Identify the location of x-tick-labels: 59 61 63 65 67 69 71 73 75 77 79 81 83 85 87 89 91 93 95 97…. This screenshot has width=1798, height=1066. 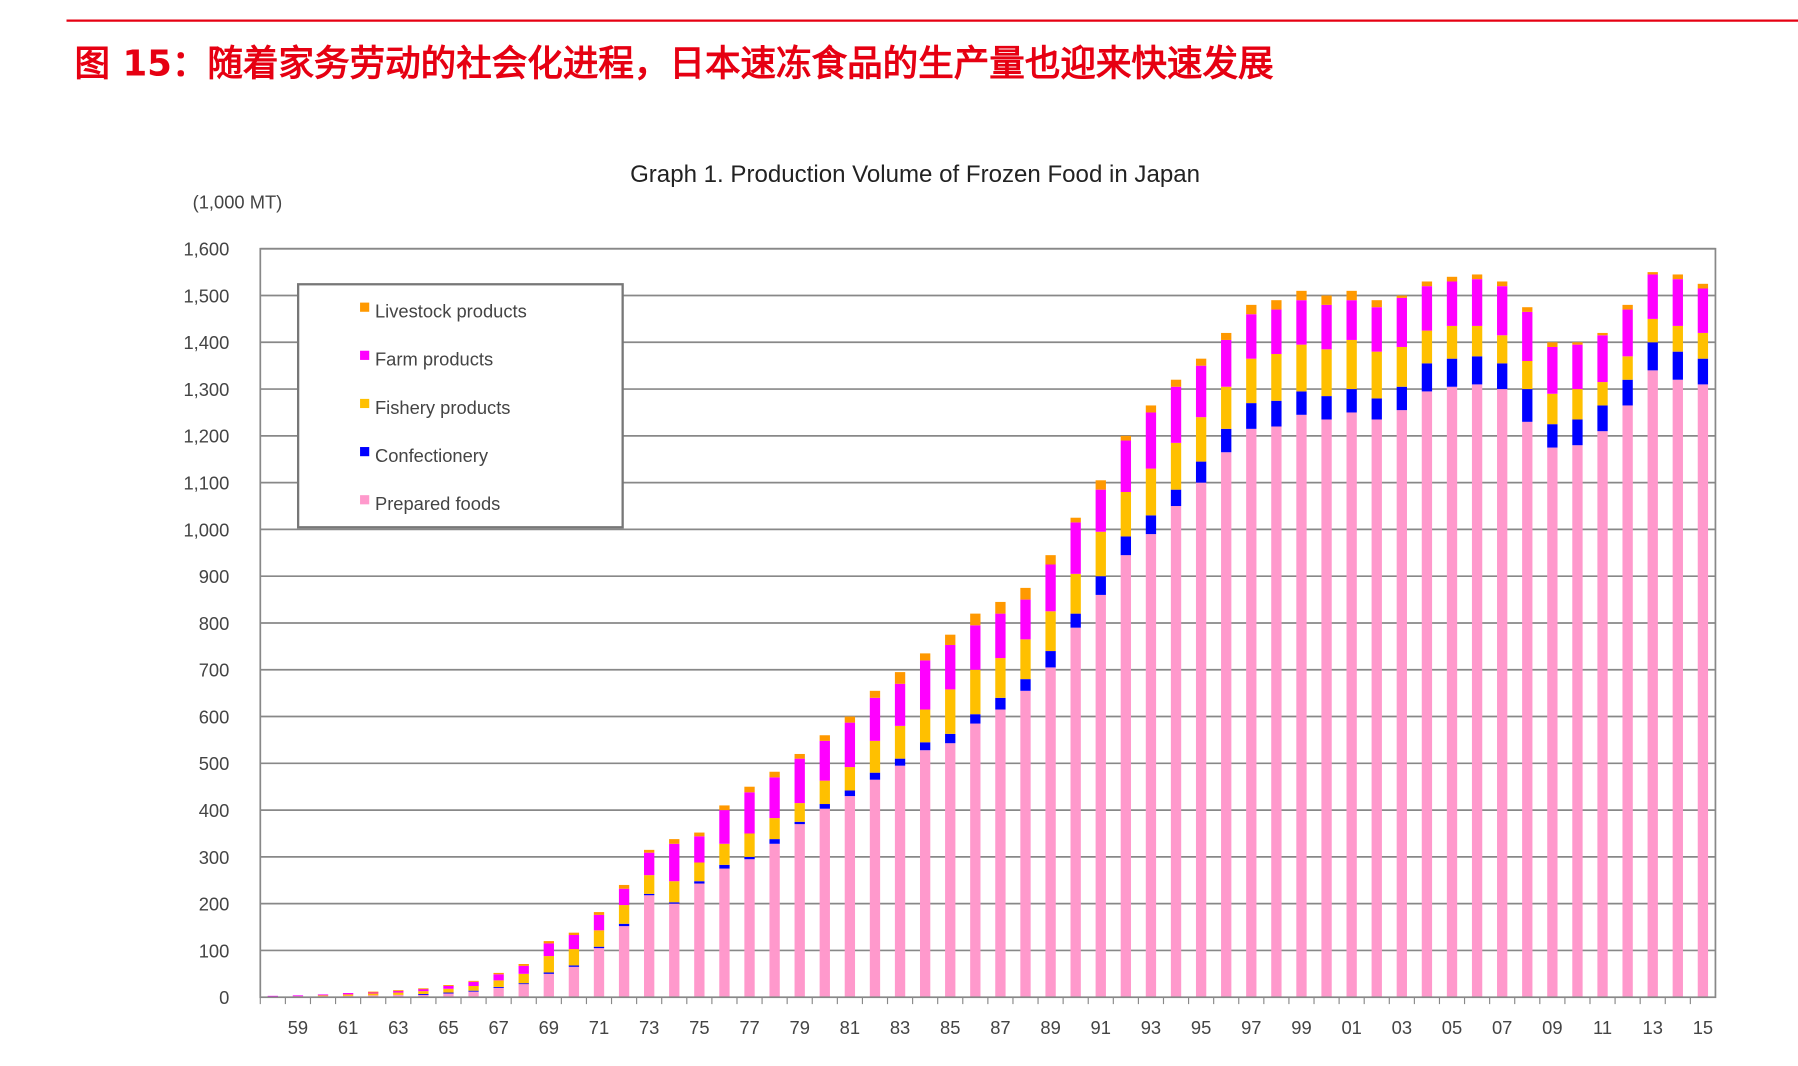
(1000, 1027).